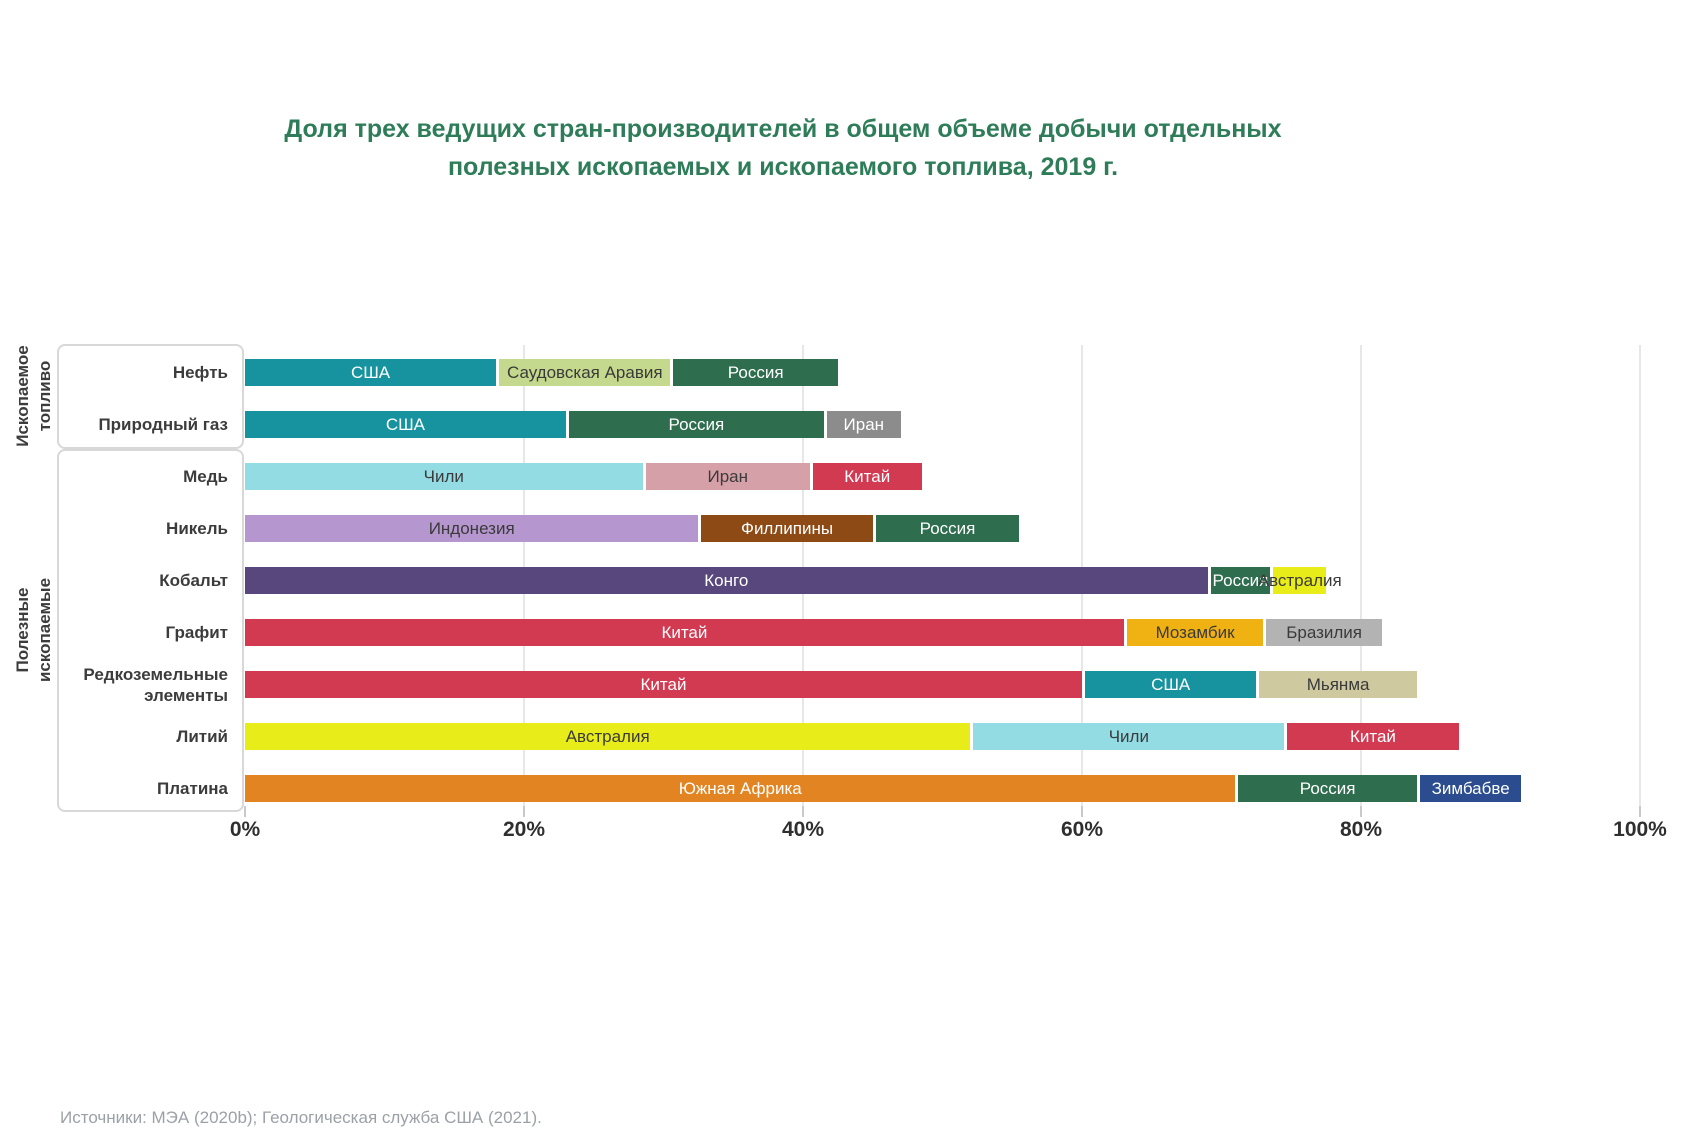 The width and height of the screenshot is (1707, 1139). What do you see at coordinates (202, 736) in the screenshot?
I see `row-label: Литий` at bounding box center [202, 736].